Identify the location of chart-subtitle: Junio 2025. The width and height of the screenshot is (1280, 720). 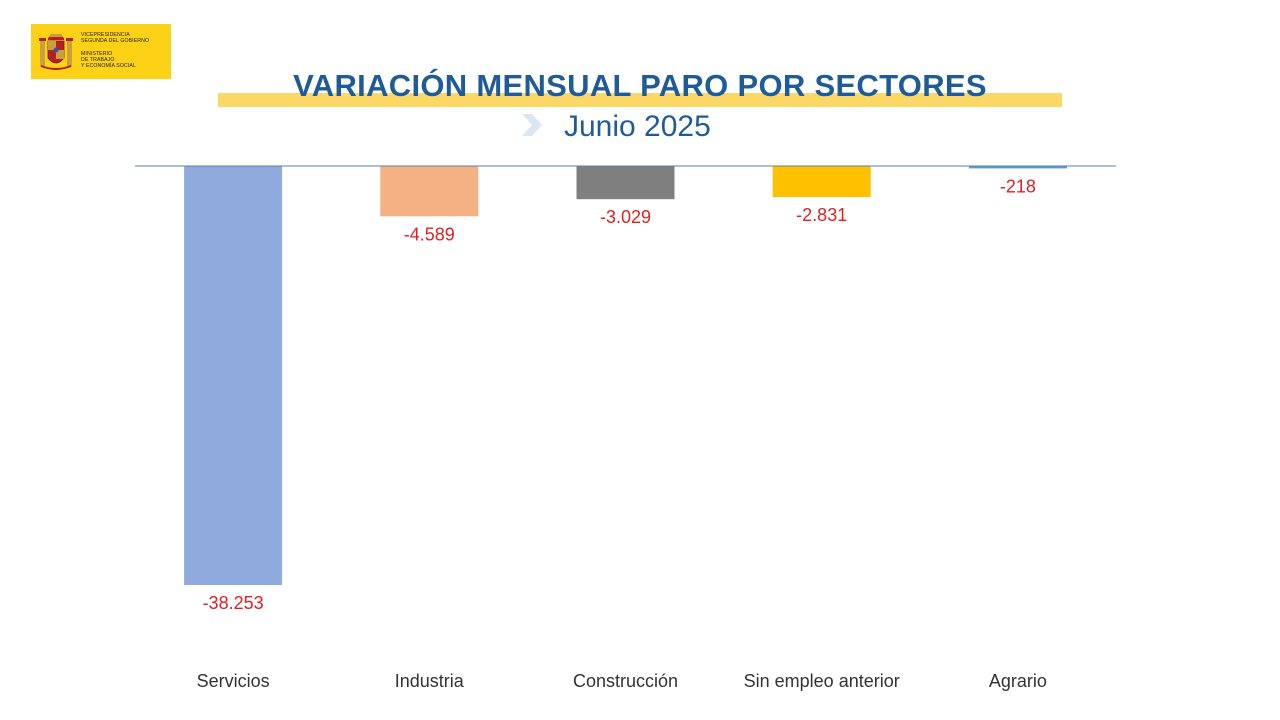
(637, 126).